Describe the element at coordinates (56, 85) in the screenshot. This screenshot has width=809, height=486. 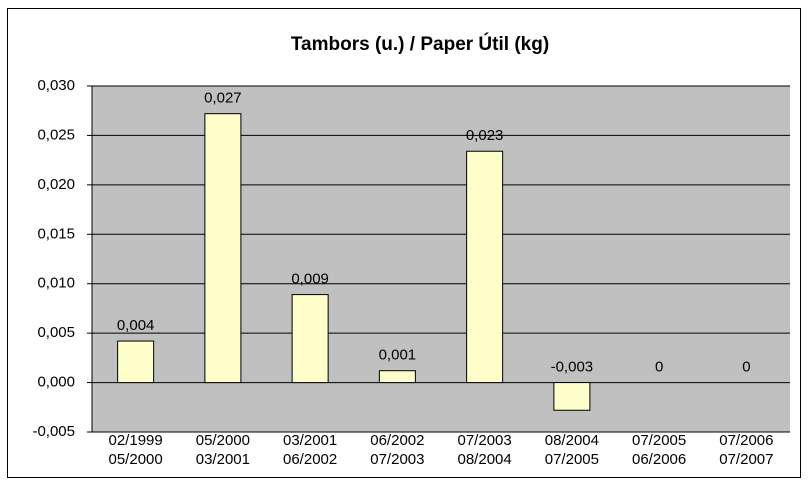
I see `y-tick-label: 0,030` at that location.